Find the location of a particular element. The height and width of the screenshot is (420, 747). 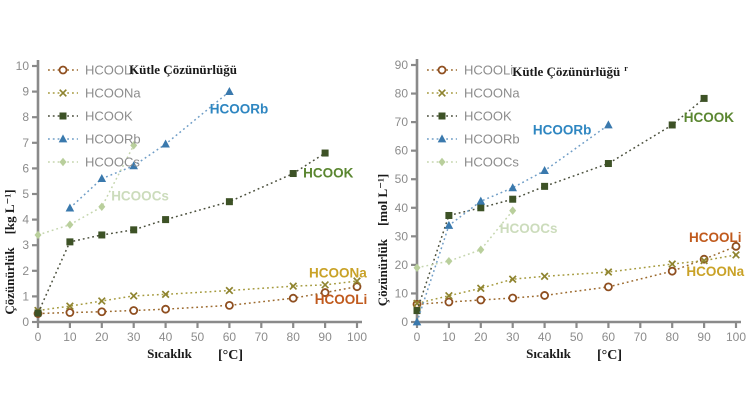

legend-label: HCOOLi is located at coordinates (109, 70).